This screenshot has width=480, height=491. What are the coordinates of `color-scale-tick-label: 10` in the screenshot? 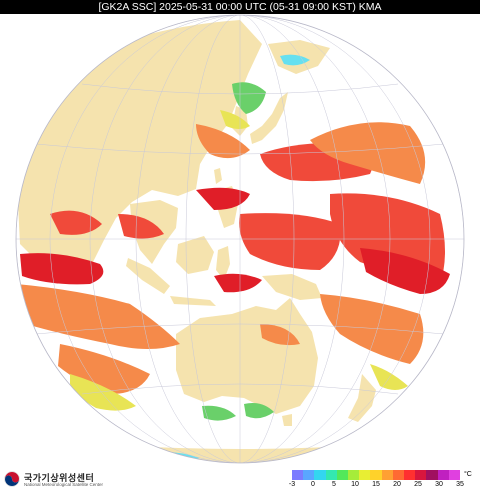 It's located at (355, 484).